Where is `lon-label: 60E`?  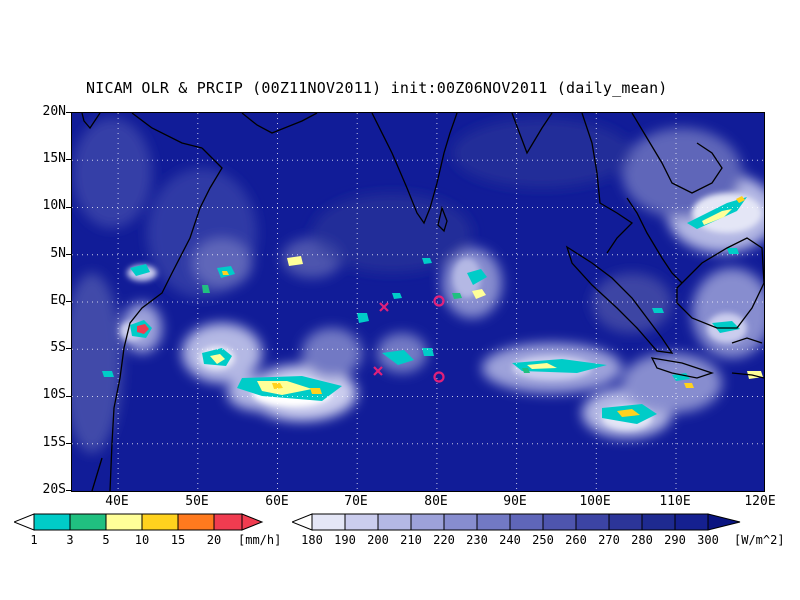
lon-label: 60E is located at coordinates (277, 501).